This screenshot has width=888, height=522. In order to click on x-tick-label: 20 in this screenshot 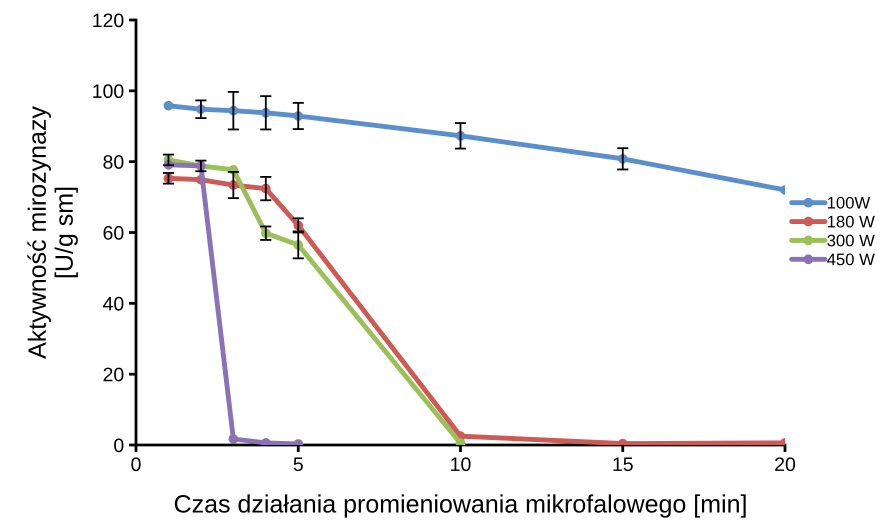, I will do `click(785, 464)`.